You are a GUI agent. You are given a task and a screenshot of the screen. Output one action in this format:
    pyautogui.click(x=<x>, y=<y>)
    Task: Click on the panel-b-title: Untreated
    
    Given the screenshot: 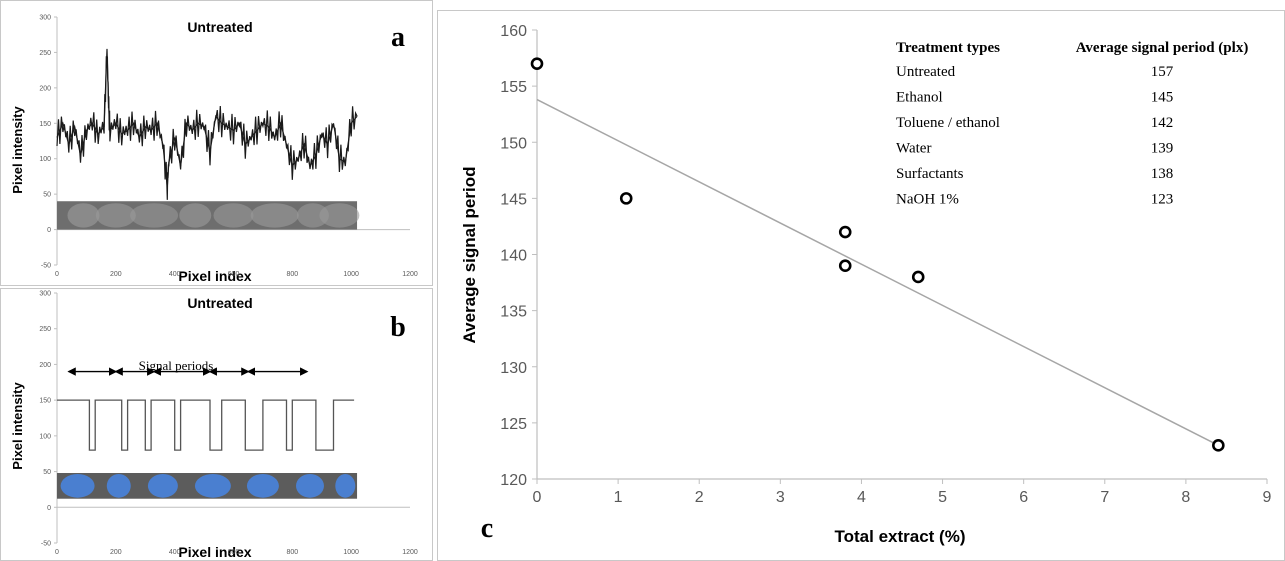 What is the action you would take?
    pyautogui.click(x=219, y=303)
    